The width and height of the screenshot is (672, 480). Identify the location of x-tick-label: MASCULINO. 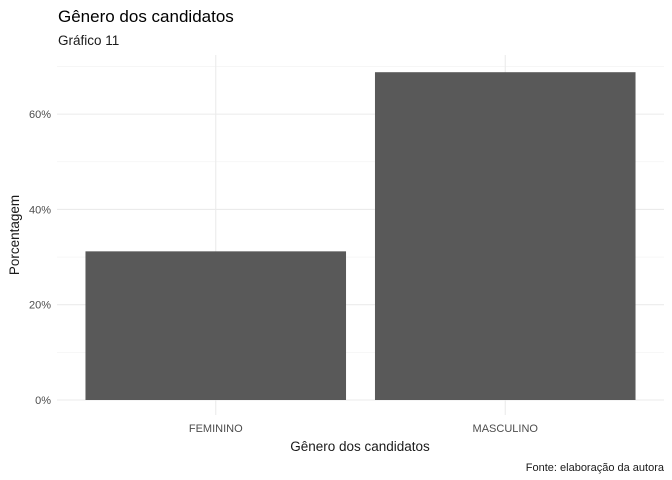
(506, 429).